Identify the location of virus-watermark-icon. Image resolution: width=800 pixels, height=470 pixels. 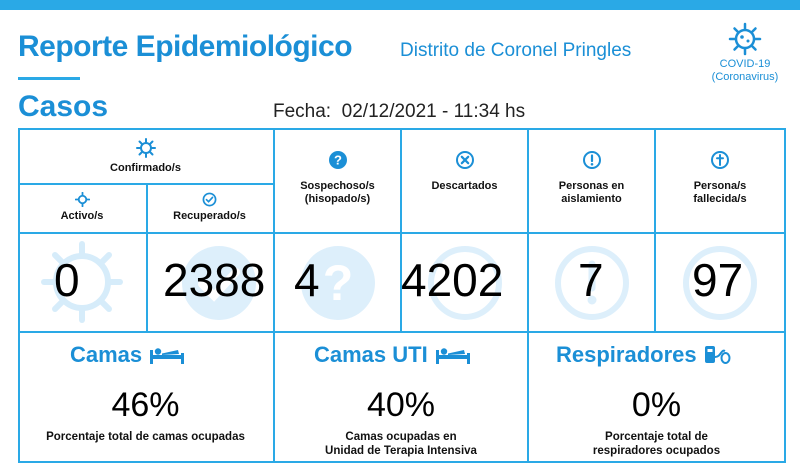
(82, 282).